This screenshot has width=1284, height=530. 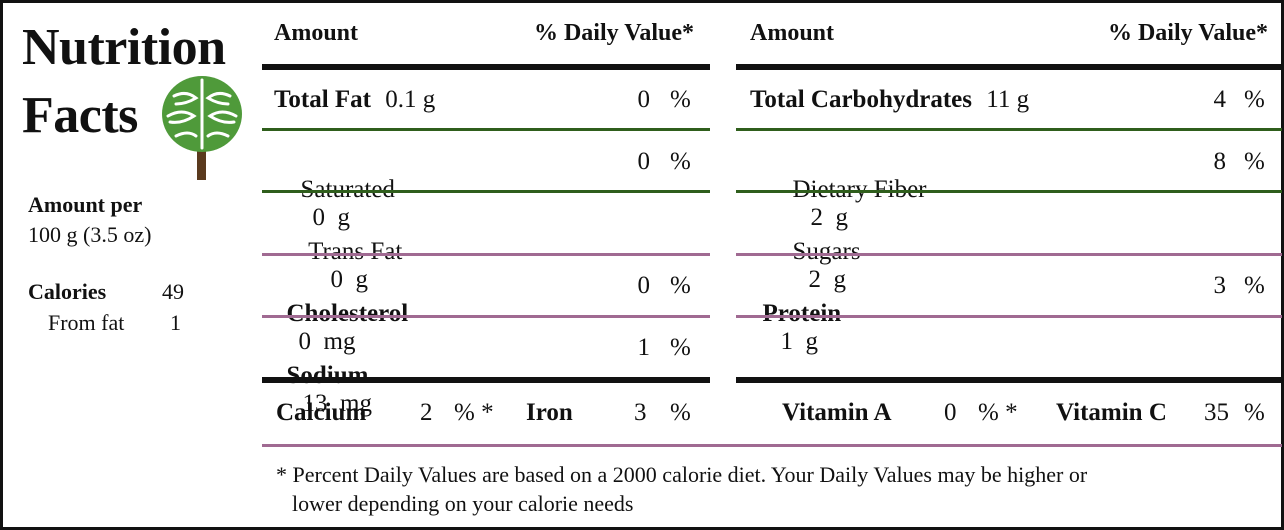 What do you see at coordinates (1009, 380) in the screenshot?
I see `right-bottom-rule` at bounding box center [1009, 380].